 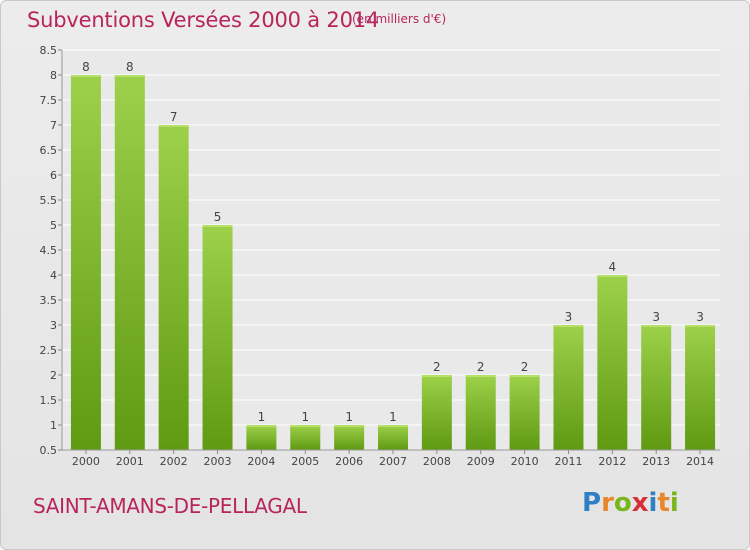 I want to click on data-label: 5, so click(x=218, y=217).